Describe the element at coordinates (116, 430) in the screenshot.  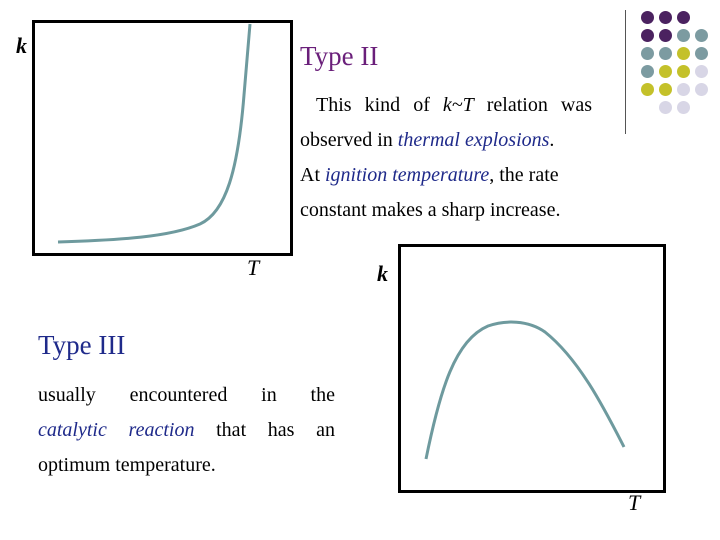
I see `type3-catalytic-reaction: catalytic reaction` at that location.